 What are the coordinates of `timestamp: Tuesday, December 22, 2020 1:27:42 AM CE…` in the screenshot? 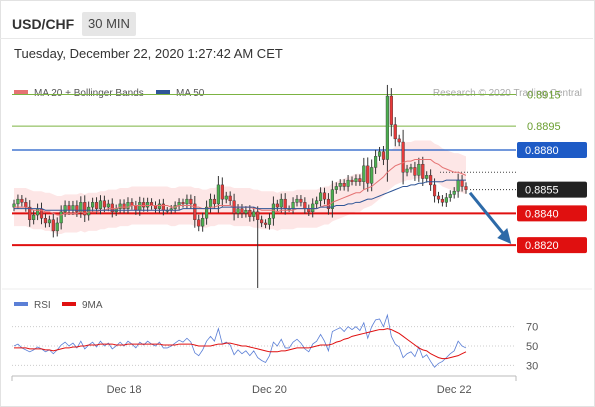 It's located at (148, 53).